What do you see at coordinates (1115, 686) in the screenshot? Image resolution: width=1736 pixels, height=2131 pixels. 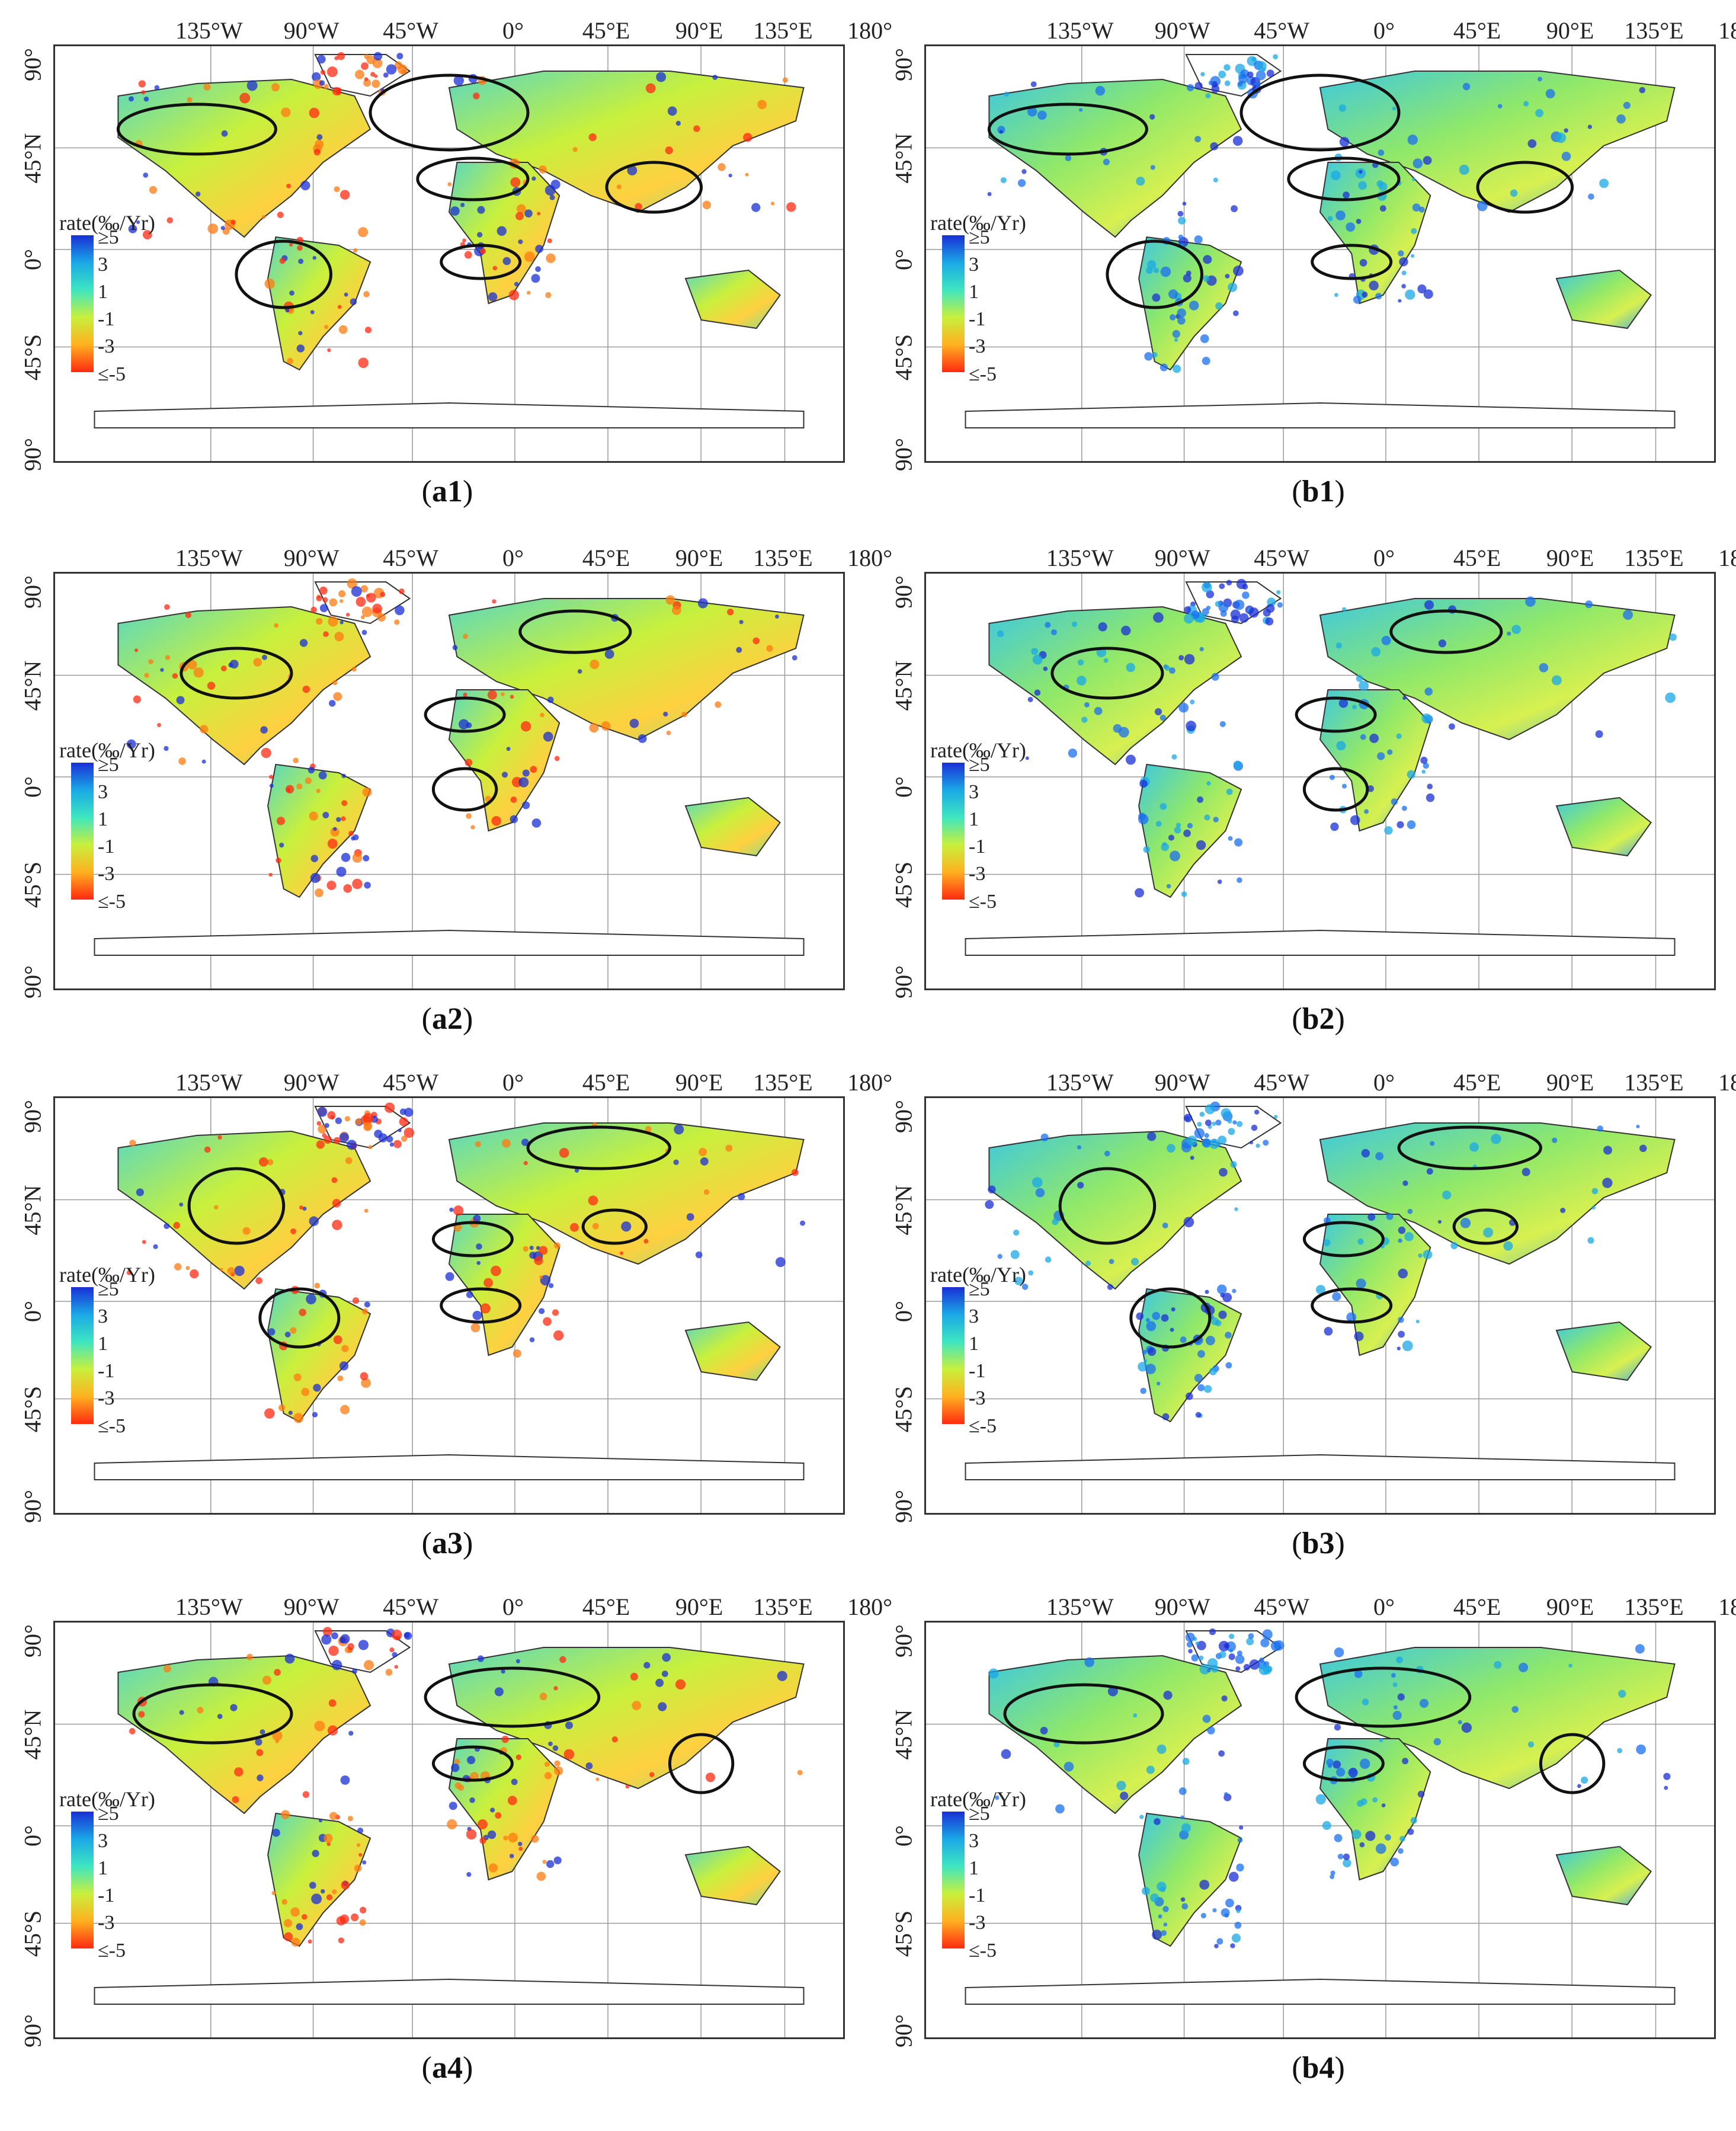 I see `landmass-northAmerica` at bounding box center [1115, 686].